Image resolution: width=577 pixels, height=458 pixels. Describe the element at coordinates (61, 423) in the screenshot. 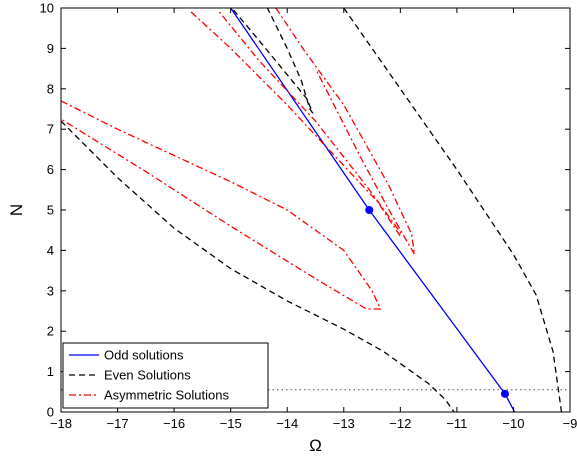

I see `x-tick-label: −18` at that location.